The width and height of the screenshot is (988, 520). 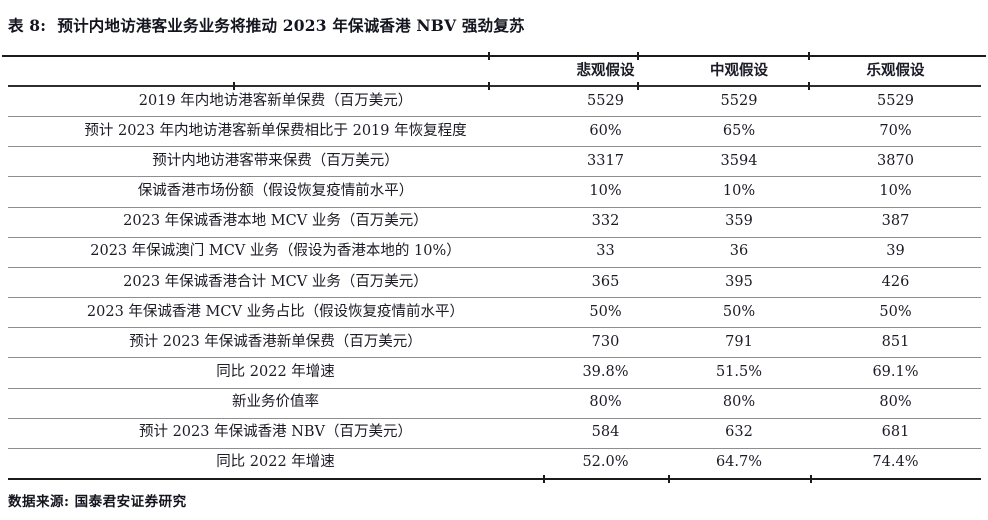 I want to click on row-value-optimistic: 5529, so click(x=895, y=100).